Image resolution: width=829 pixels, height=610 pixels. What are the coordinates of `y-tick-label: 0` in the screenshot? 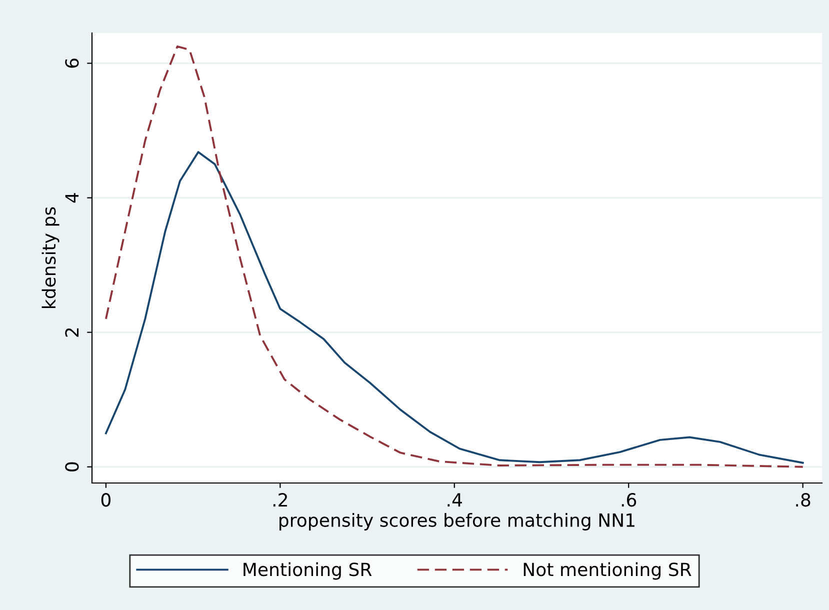 It's located at (72, 467).